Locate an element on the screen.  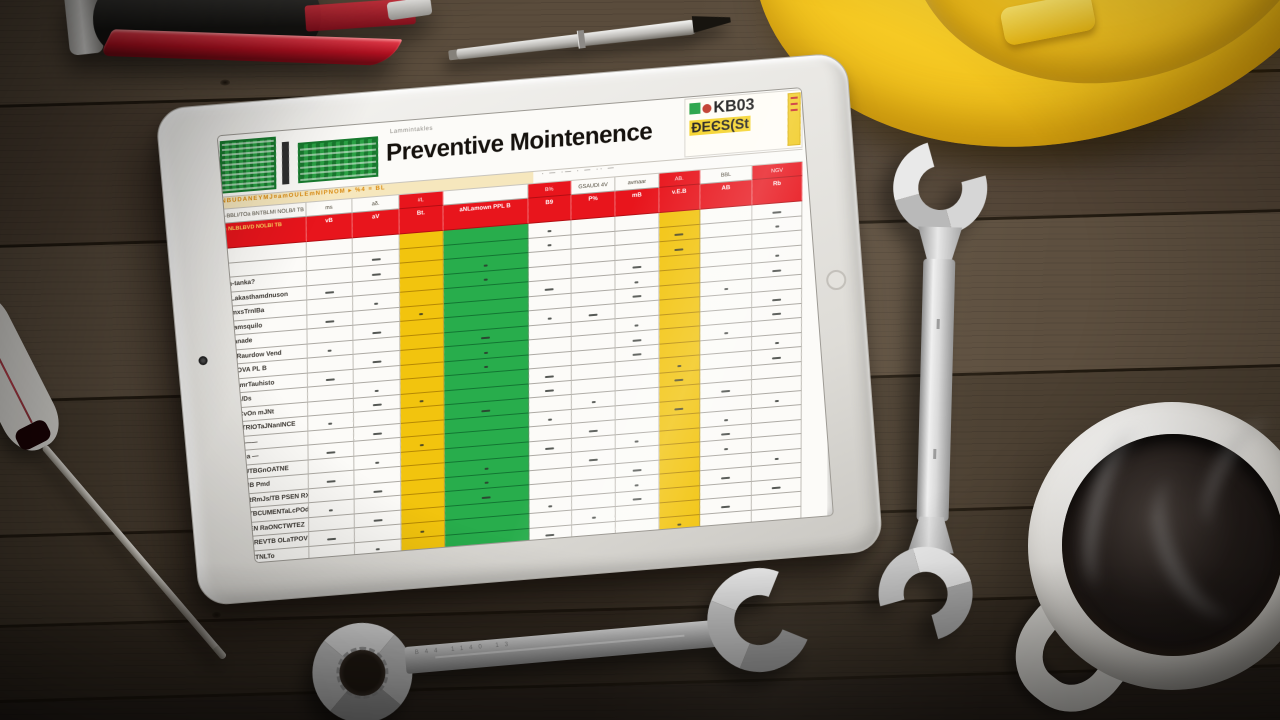
coffee-surface is located at coordinates (1171, 545).